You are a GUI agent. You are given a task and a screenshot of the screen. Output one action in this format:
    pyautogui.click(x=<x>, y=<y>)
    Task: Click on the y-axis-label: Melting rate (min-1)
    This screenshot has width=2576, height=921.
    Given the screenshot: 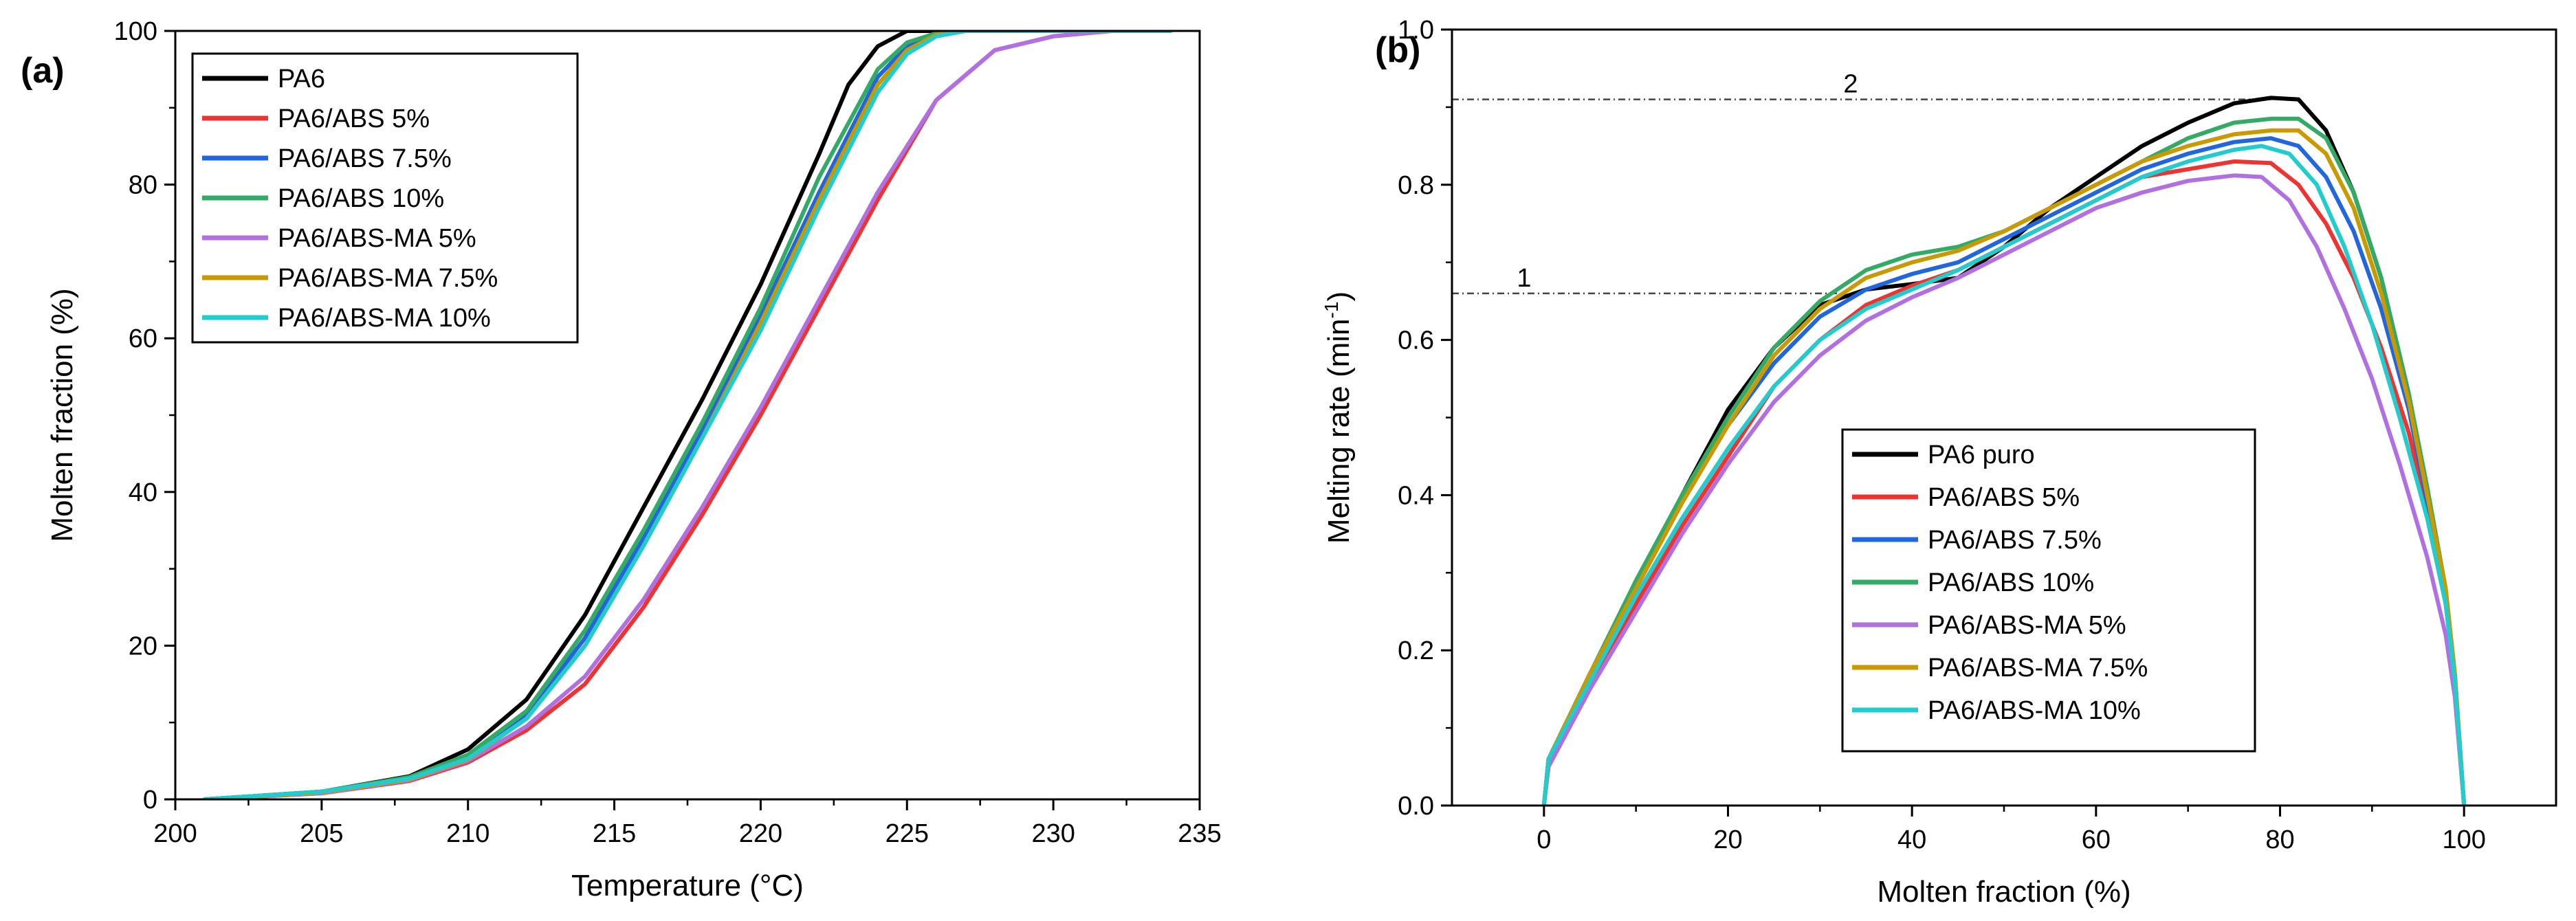 What is the action you would take?
    pyautogui.click(x=1338, y=417)
    